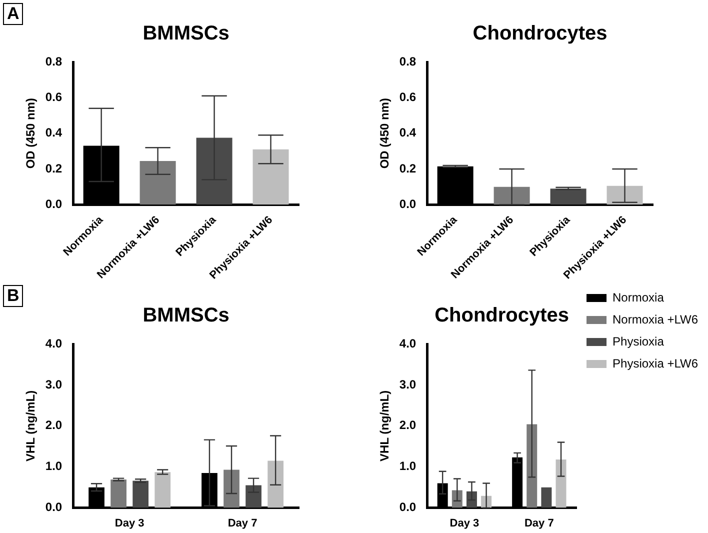  I want to click on legend-label: Normoxia +LW6, so click(655, 319).